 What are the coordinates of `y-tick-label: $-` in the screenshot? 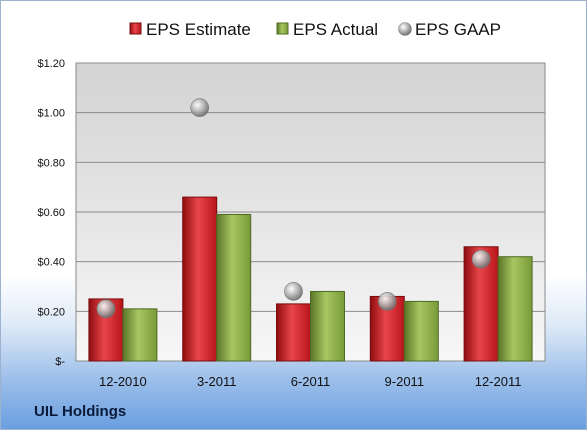 It's located at (60, 362).